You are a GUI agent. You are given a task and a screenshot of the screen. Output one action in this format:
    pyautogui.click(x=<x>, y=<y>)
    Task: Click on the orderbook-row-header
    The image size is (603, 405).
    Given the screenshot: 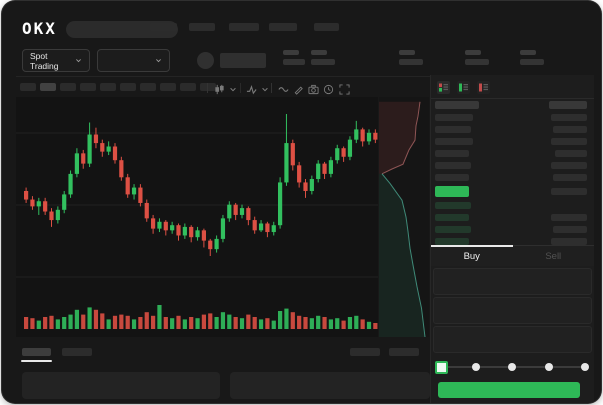 What is the action you would take?
    pyautogui.click(x=511, y=105)
    